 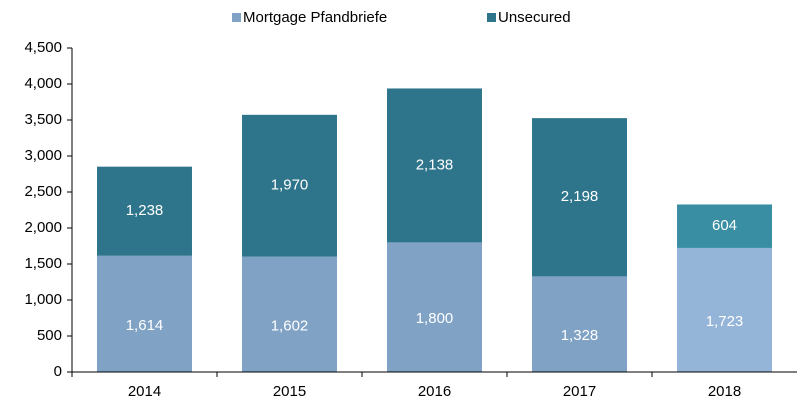 I want to click on value-label: 2,198, so click(x=580, y=196).